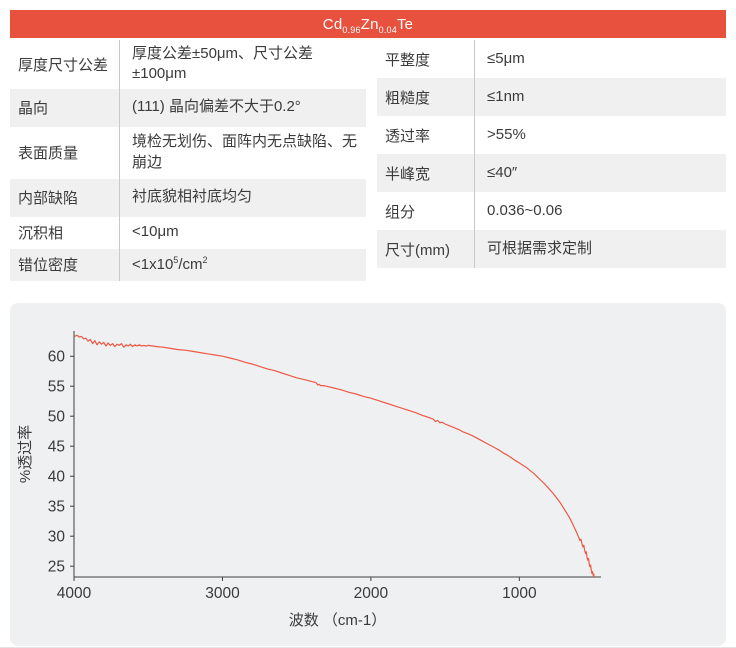 The image size is (736, 648). I want to click on spec-label: 粗糙度, so click(426, 97).